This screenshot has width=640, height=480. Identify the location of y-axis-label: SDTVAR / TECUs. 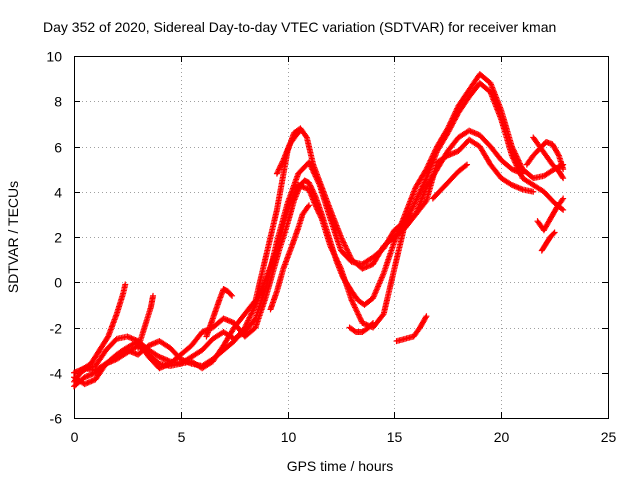
(13, 237).